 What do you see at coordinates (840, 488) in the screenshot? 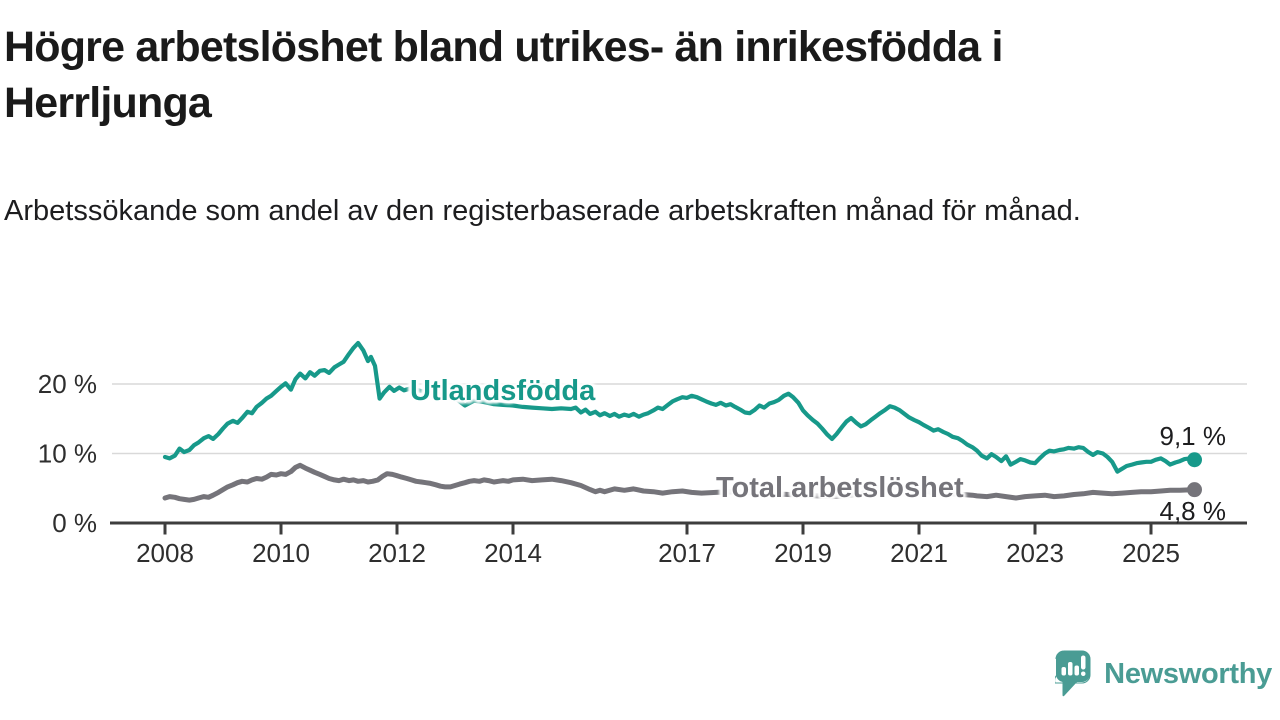
I see `series-label-total-arbetsloshet: Total arbetslöshet` at bounding box center [840, 488].